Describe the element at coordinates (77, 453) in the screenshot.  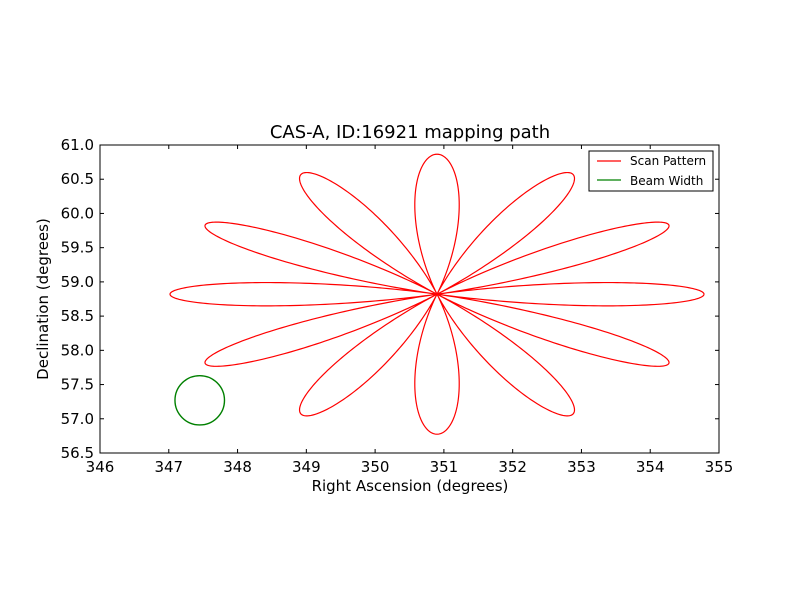
I see `y-tick-label: 56.5` at that location.